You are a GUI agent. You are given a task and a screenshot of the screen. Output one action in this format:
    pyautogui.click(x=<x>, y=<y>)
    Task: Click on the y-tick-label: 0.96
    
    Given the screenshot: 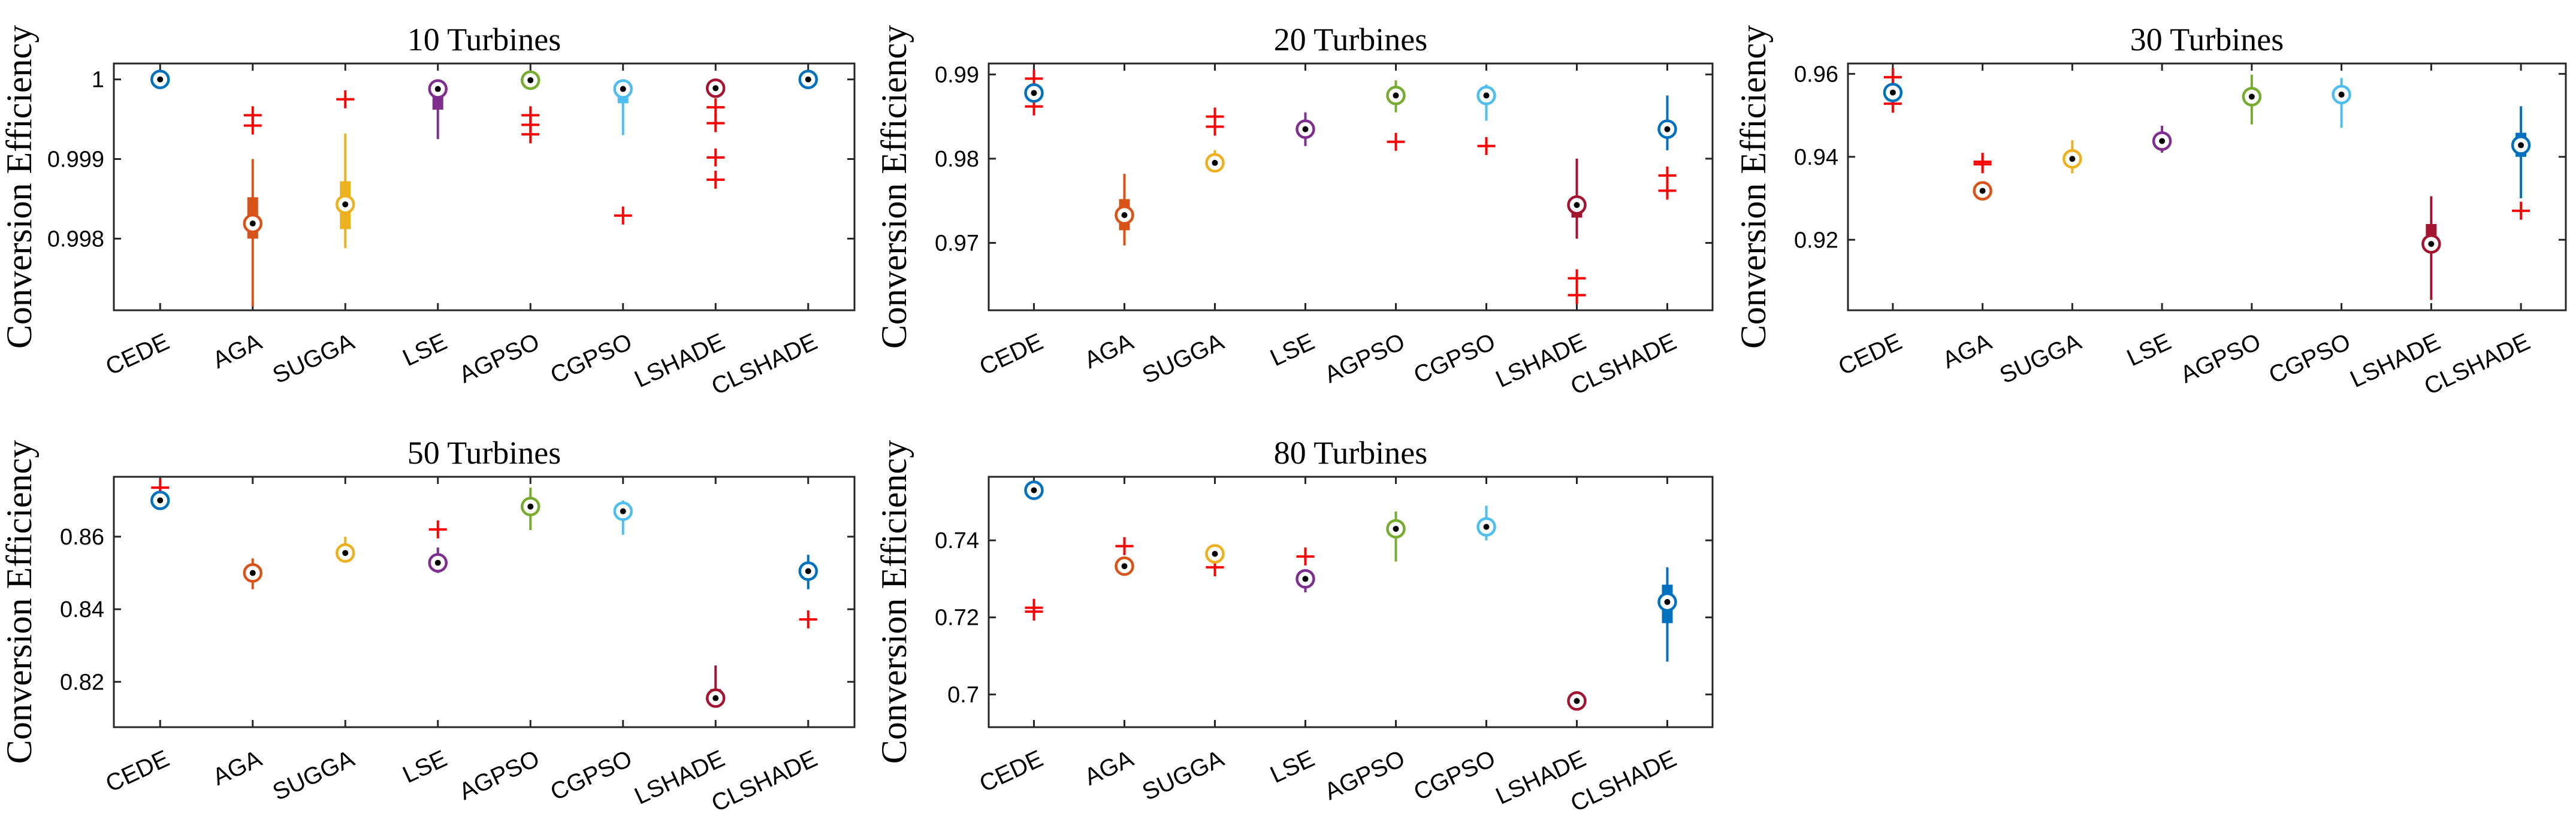 What is the action you would take?
    pyautogui.click(x=1816, y=74)
    